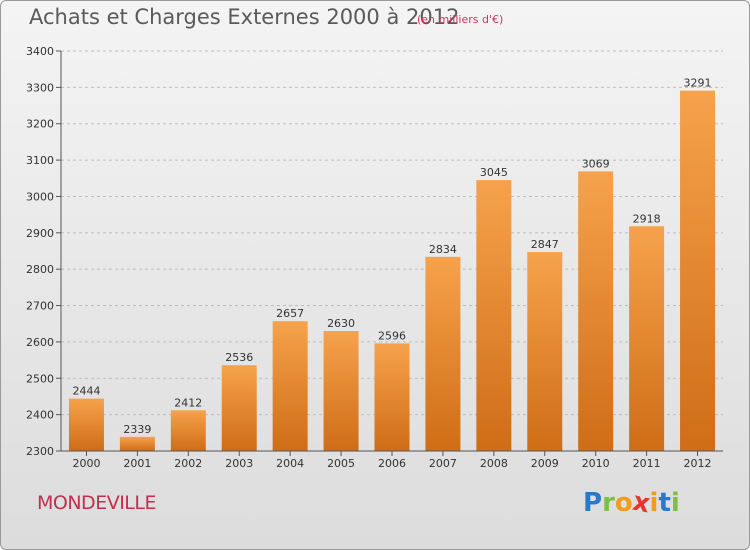 Image resolution: width=750 pixels, height=550 pixels. What do you see at coordinates (593, 503) in the screenshot?
I see `logo-letter: P` at bounding box center [593, 503].